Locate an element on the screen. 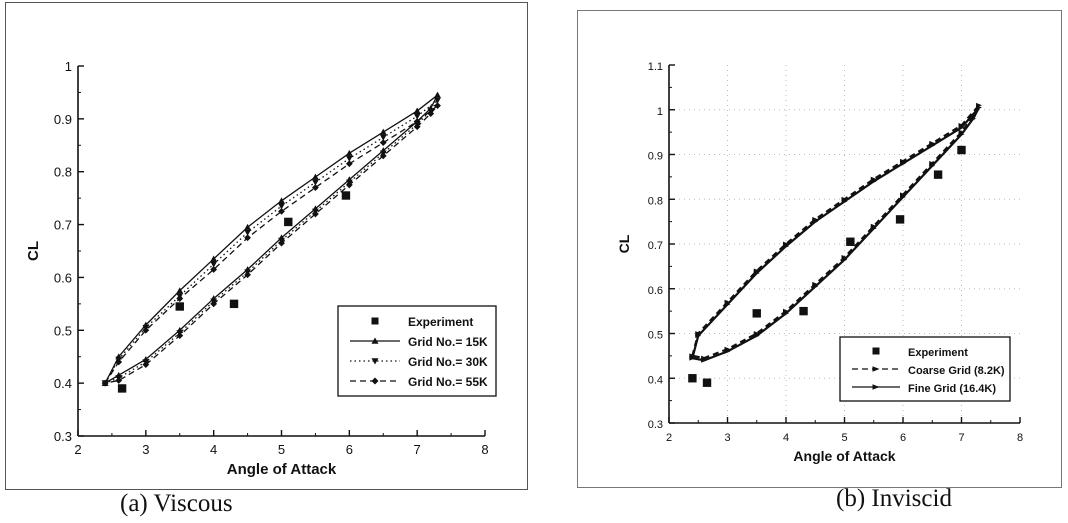  legend-box is located at coordinates (925, 369).